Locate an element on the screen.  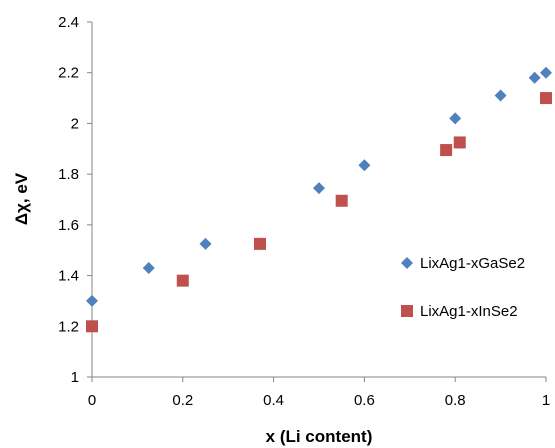
y-tick-label: 1.4 is located at coordinates (68, 276).